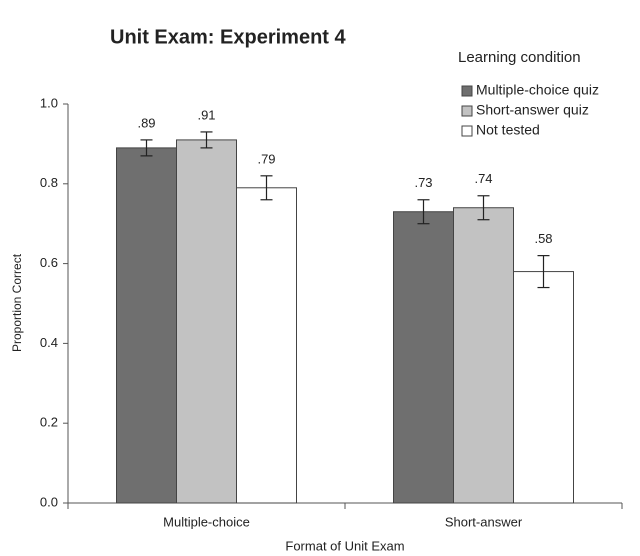  I want to click on data-label: .89, so click(146, 122).